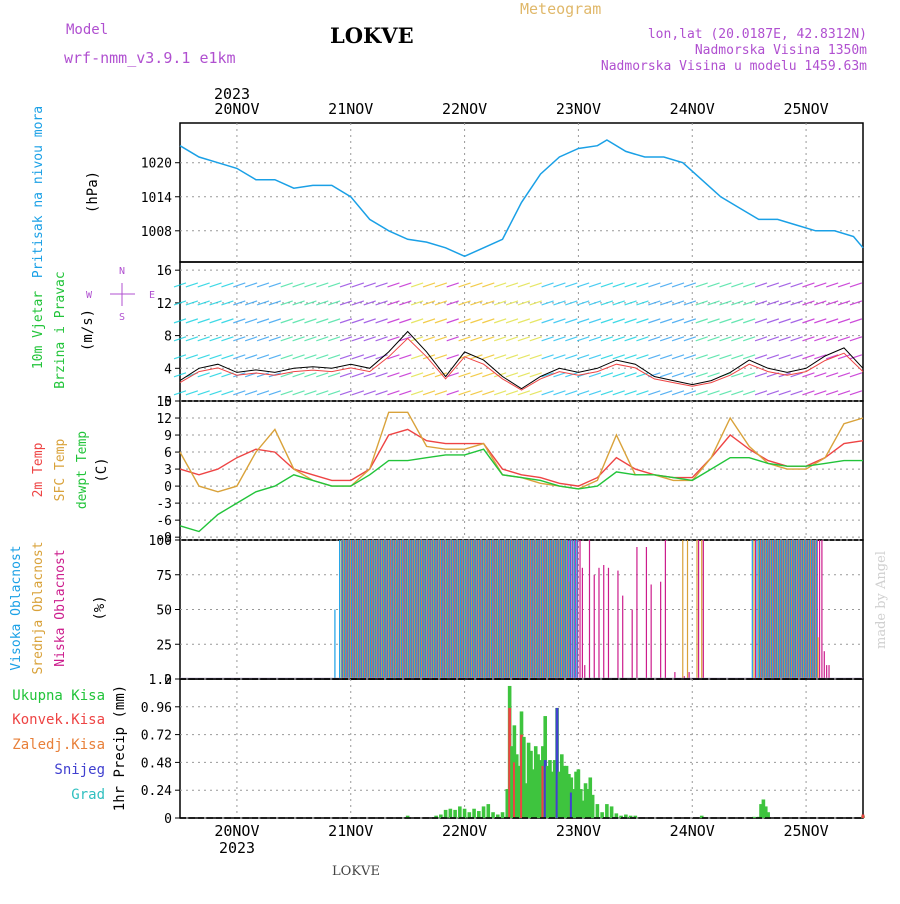 The width and height of the screenshot is (900, 904). What do you see at coordinates (806, 109) in the screenshot?
I see `top-day-label: 25NOV` at bounding box center [806, 109].